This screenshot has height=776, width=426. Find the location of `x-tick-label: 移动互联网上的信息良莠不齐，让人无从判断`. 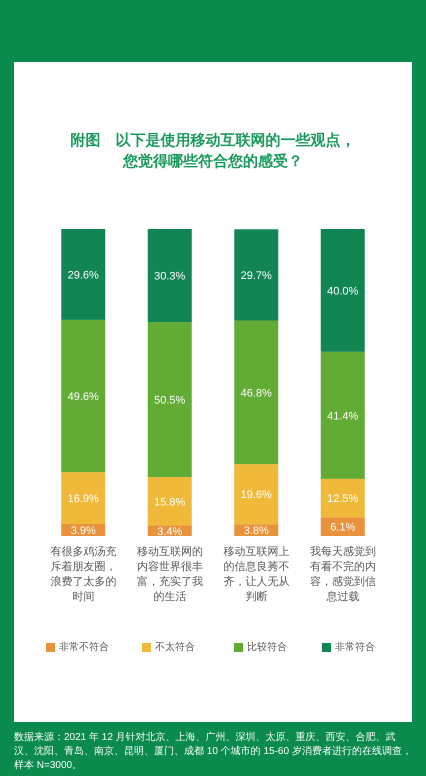

x-tick-label: 移动互联网上的信息良莠不齐，让人无从判断 is located at coordinates (256, 575).